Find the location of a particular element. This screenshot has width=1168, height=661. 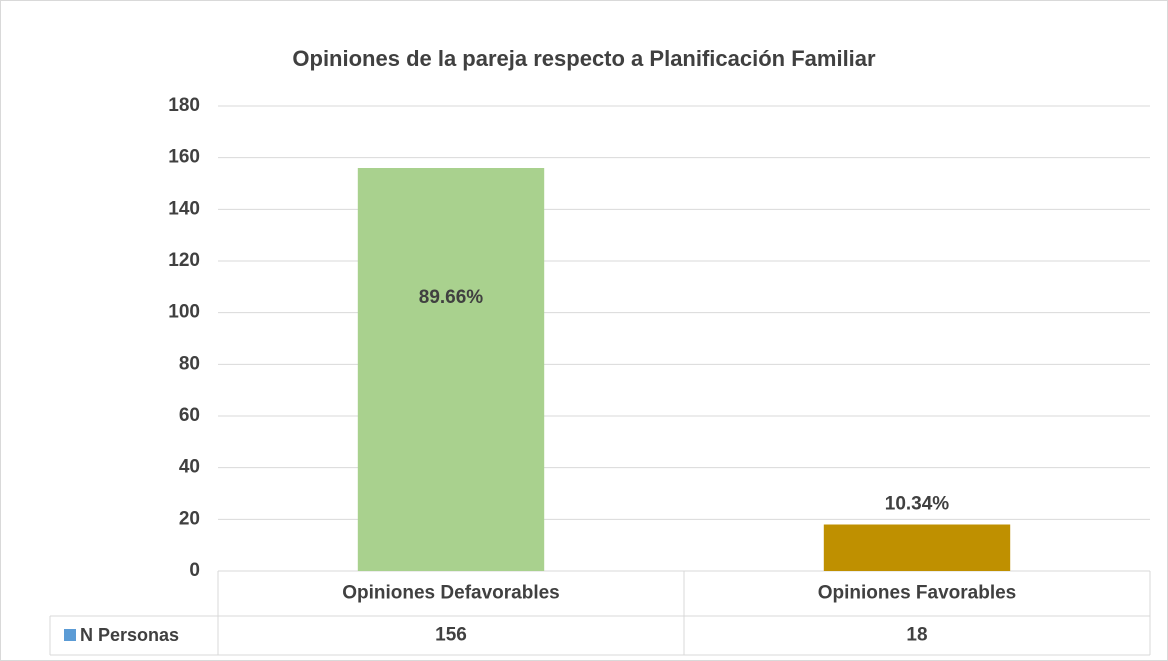

y-tick-label: 20 is located at coordinates (189, 518).